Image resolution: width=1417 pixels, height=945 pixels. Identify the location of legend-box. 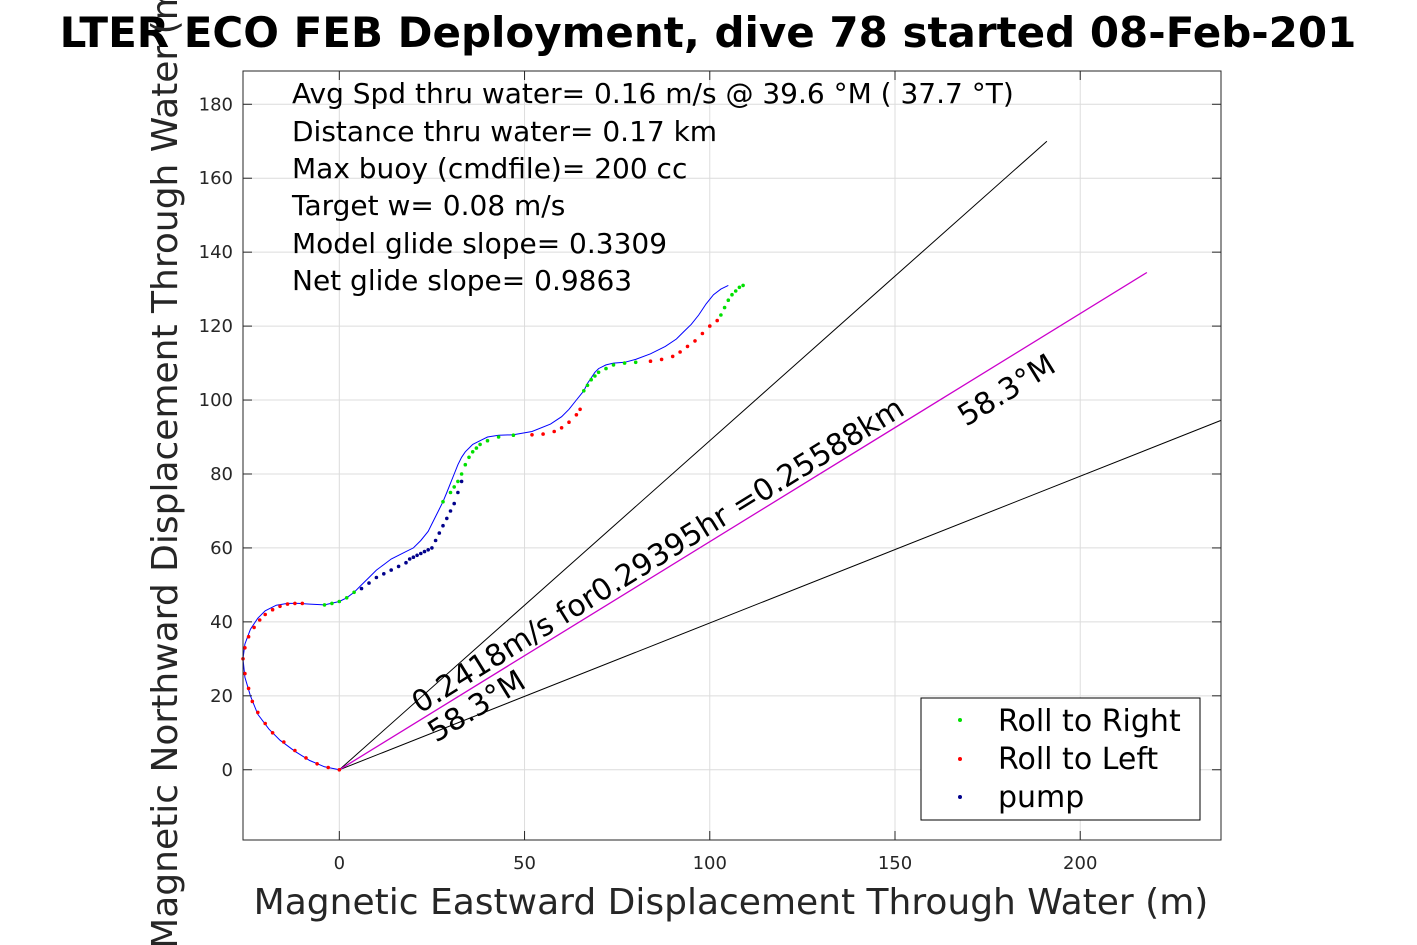
(1060, 759).